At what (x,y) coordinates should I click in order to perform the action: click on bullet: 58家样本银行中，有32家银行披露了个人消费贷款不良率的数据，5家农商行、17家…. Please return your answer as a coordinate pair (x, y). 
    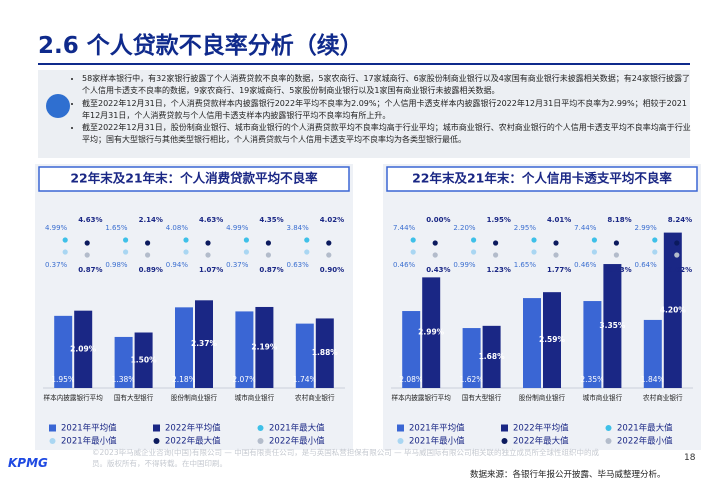
    Looking at the image, I should click on (387, 85).